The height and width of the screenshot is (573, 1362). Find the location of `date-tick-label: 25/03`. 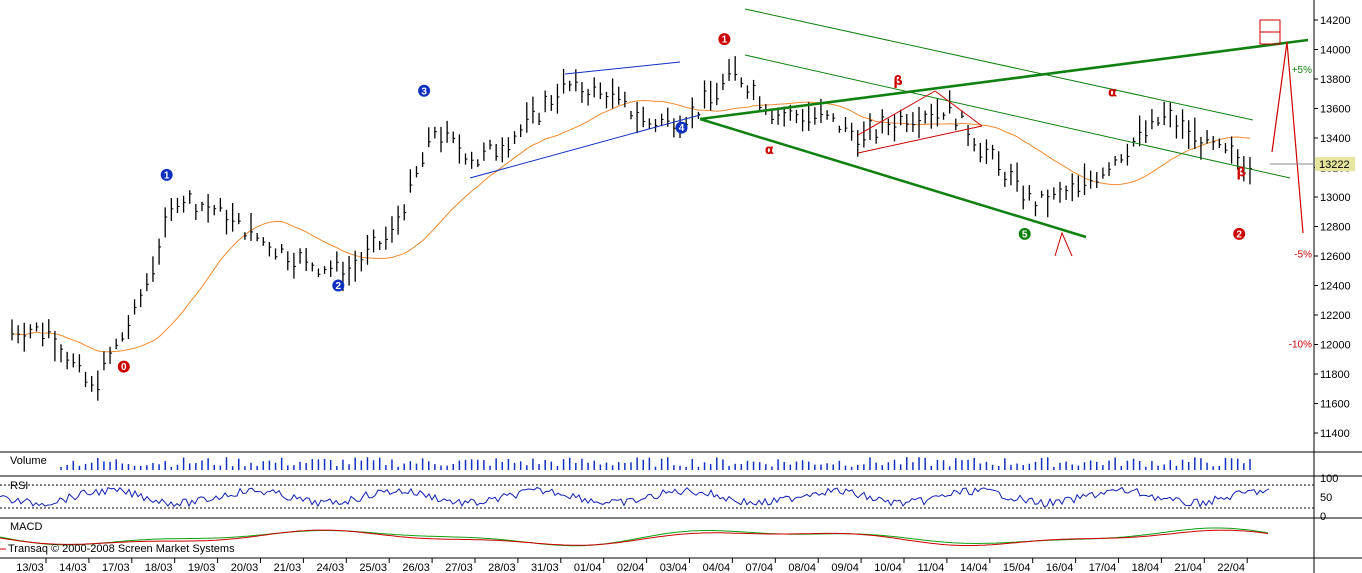

date-tick-label: 25/03 is located at coordinates (373, 567).